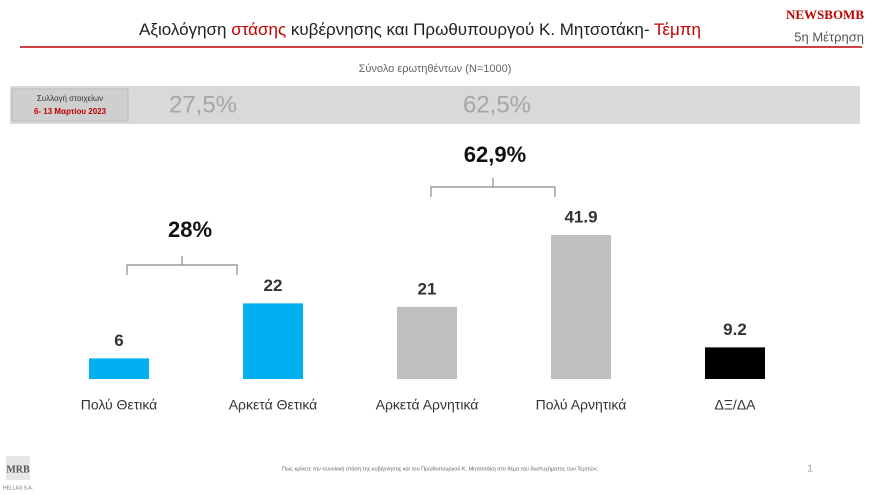 Image resolution: width=880 pixels, height=495 pixels. I want to click on annotation: 28%, so click(190, 229).